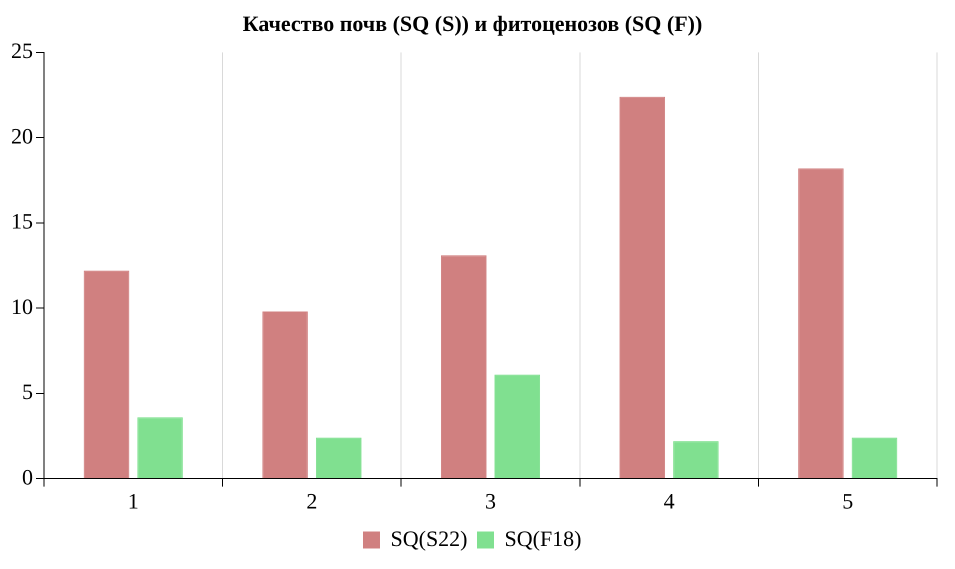 This screenshot has width=955, height=569. What do you see at coordinates (22, 221) in the screenshot?
I see `y-tick-label: 15` at bounding box center [22, 221].